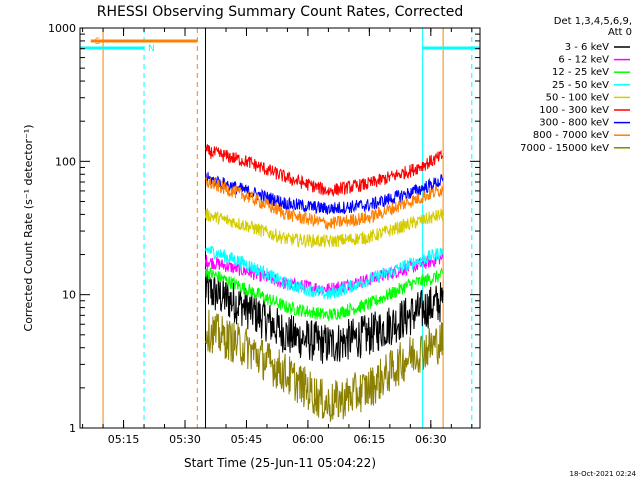 The height and width of the screenshot is (480, 640). Describe the element at coordinates (62, 28) in the screenshot. I see `y-tick-label: 1000` at that location.